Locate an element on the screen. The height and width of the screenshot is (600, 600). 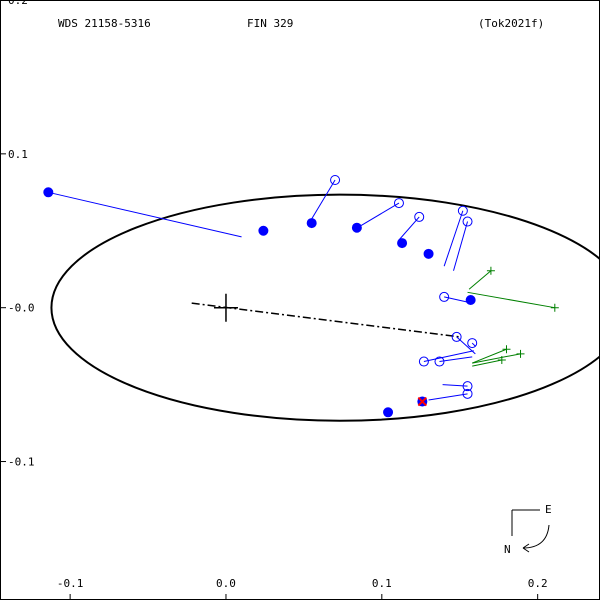
x-tick-label-1: 0.0 is located at coordinates (226, 583).